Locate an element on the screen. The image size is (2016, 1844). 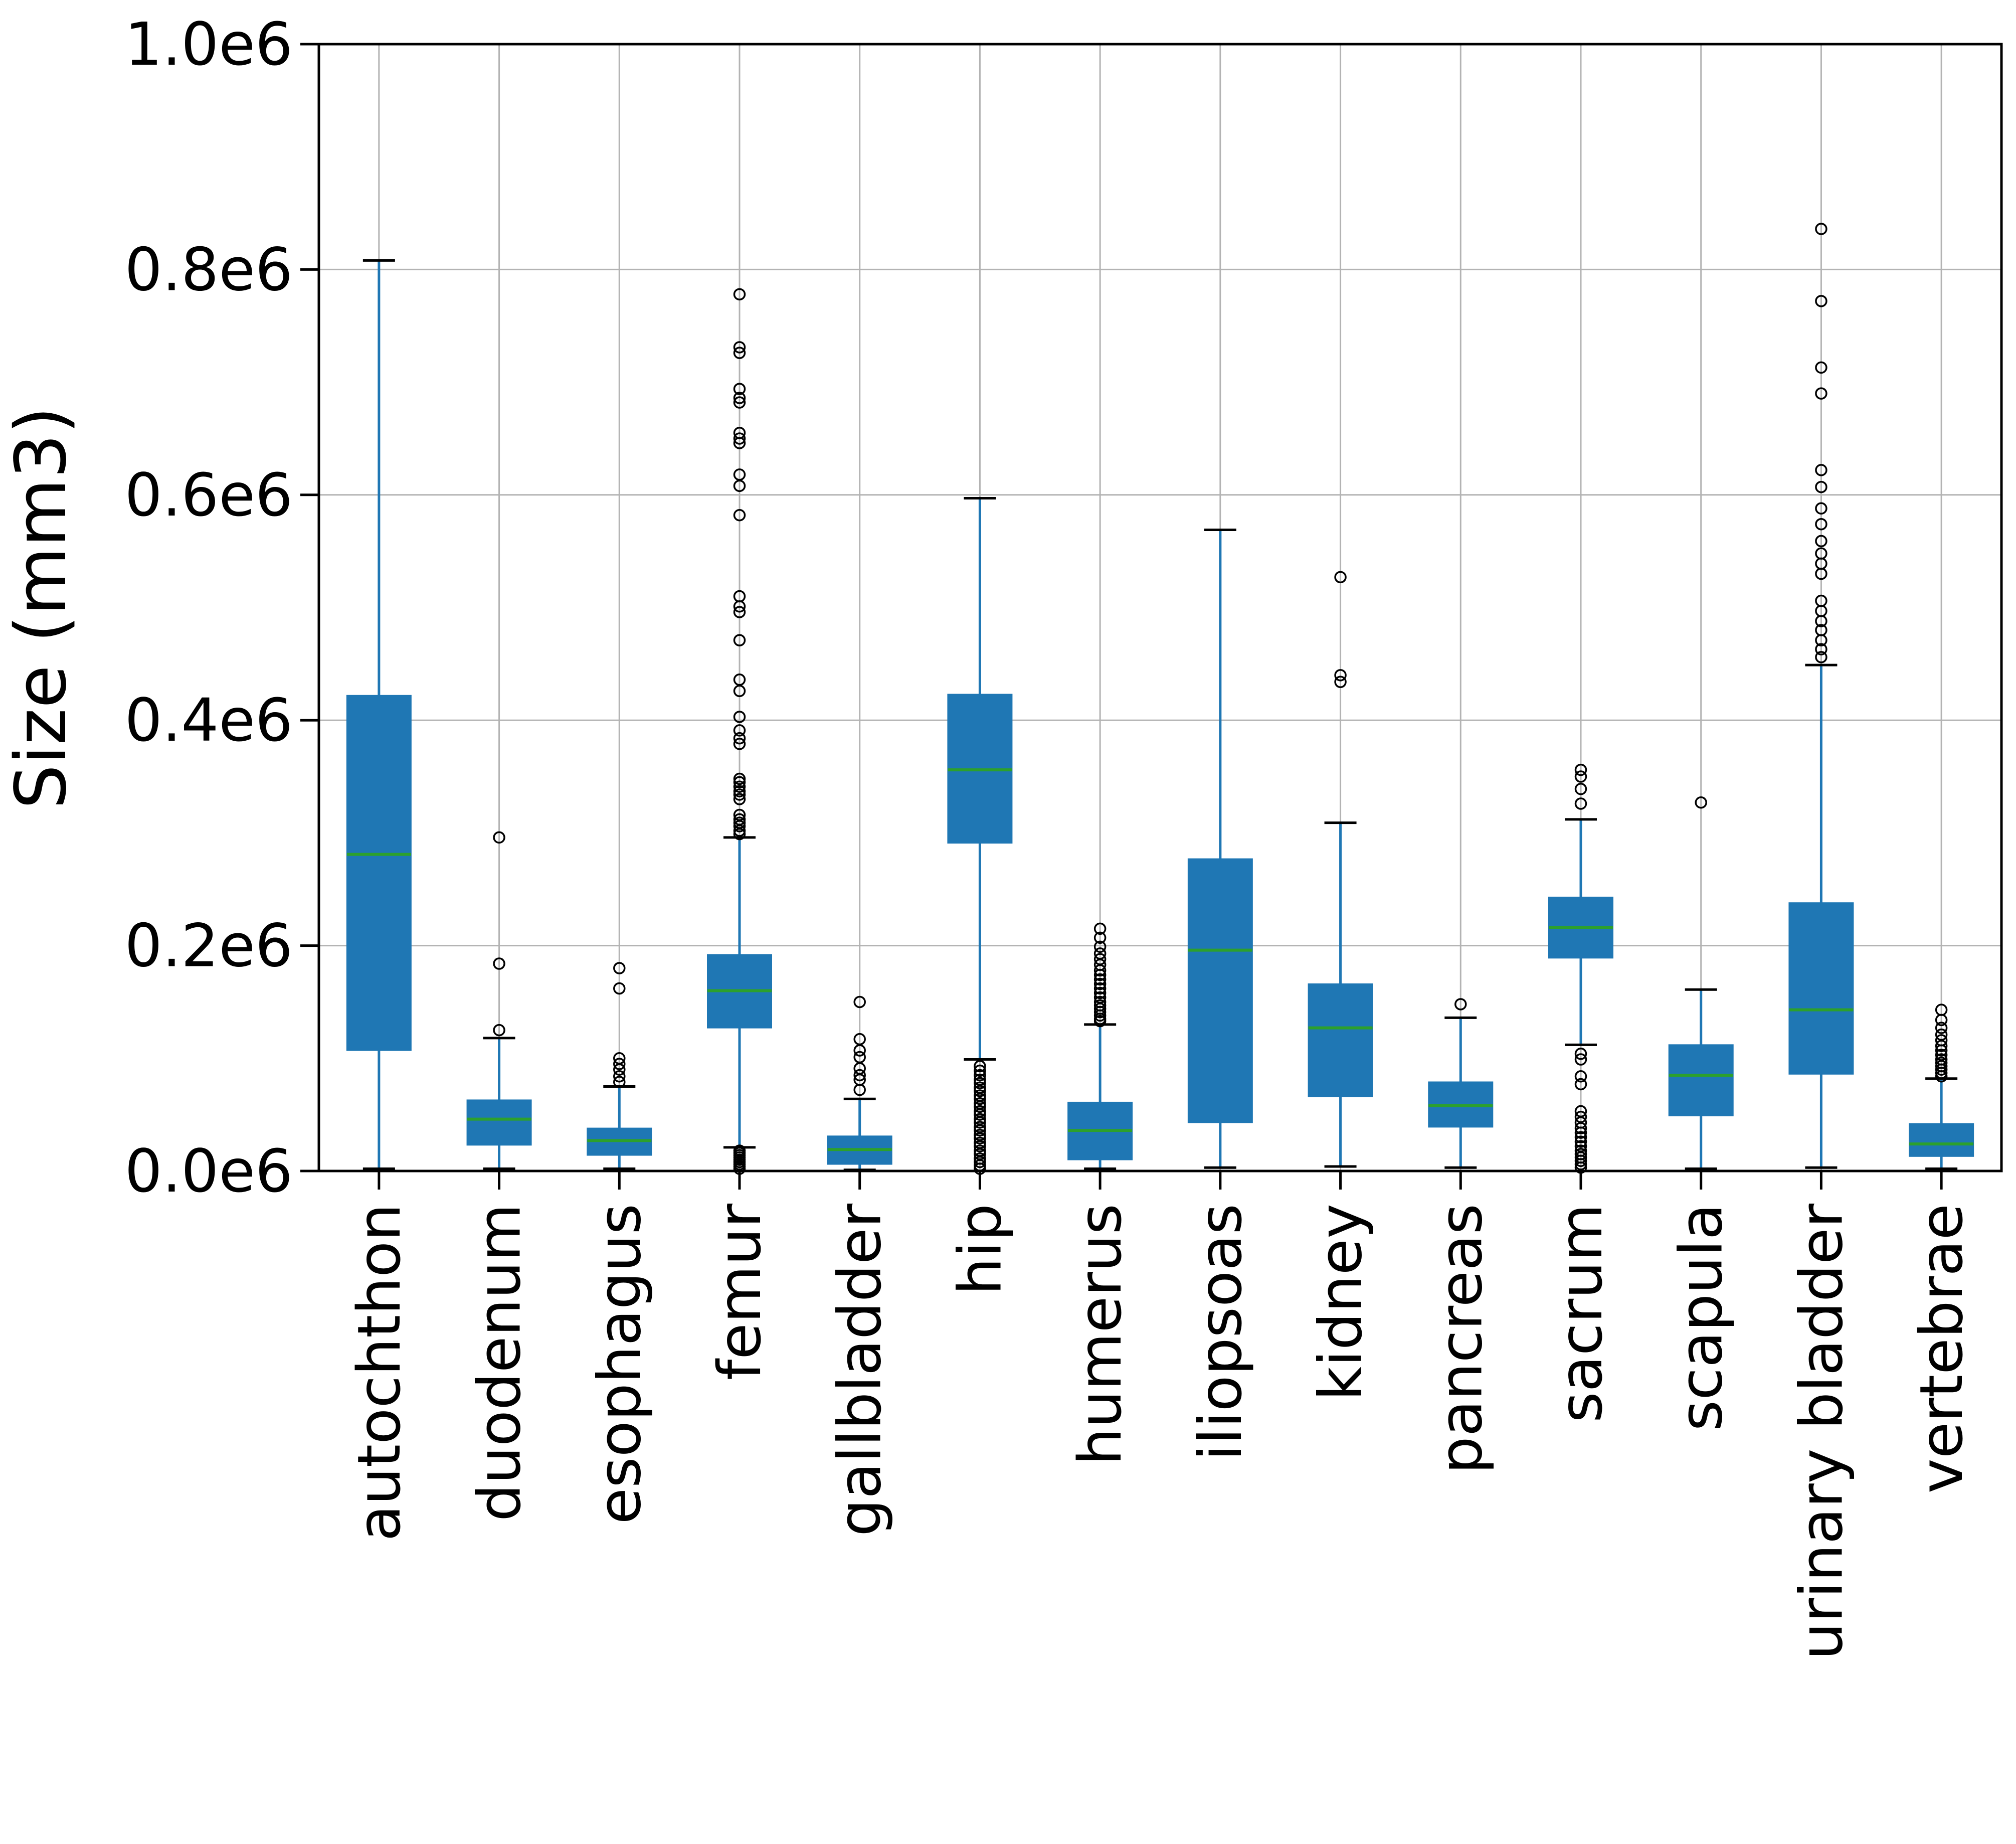
y-axis: 0.0e6 0.2e6 0.4e6 0.6e6 0.8e6 1.0e6 is located at coordinates (222, 608).